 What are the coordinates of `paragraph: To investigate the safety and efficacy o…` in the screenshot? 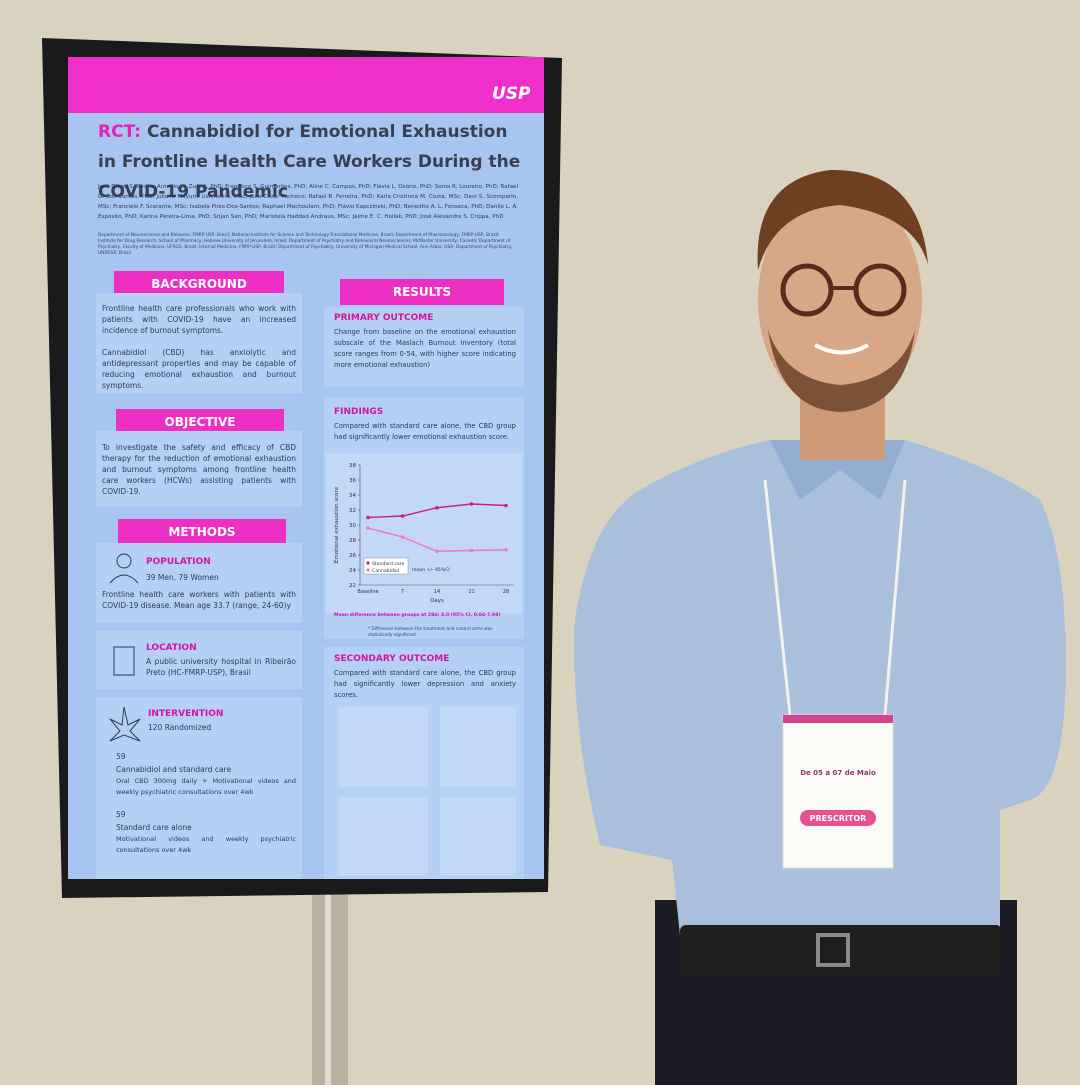 It's located at (199, 469).